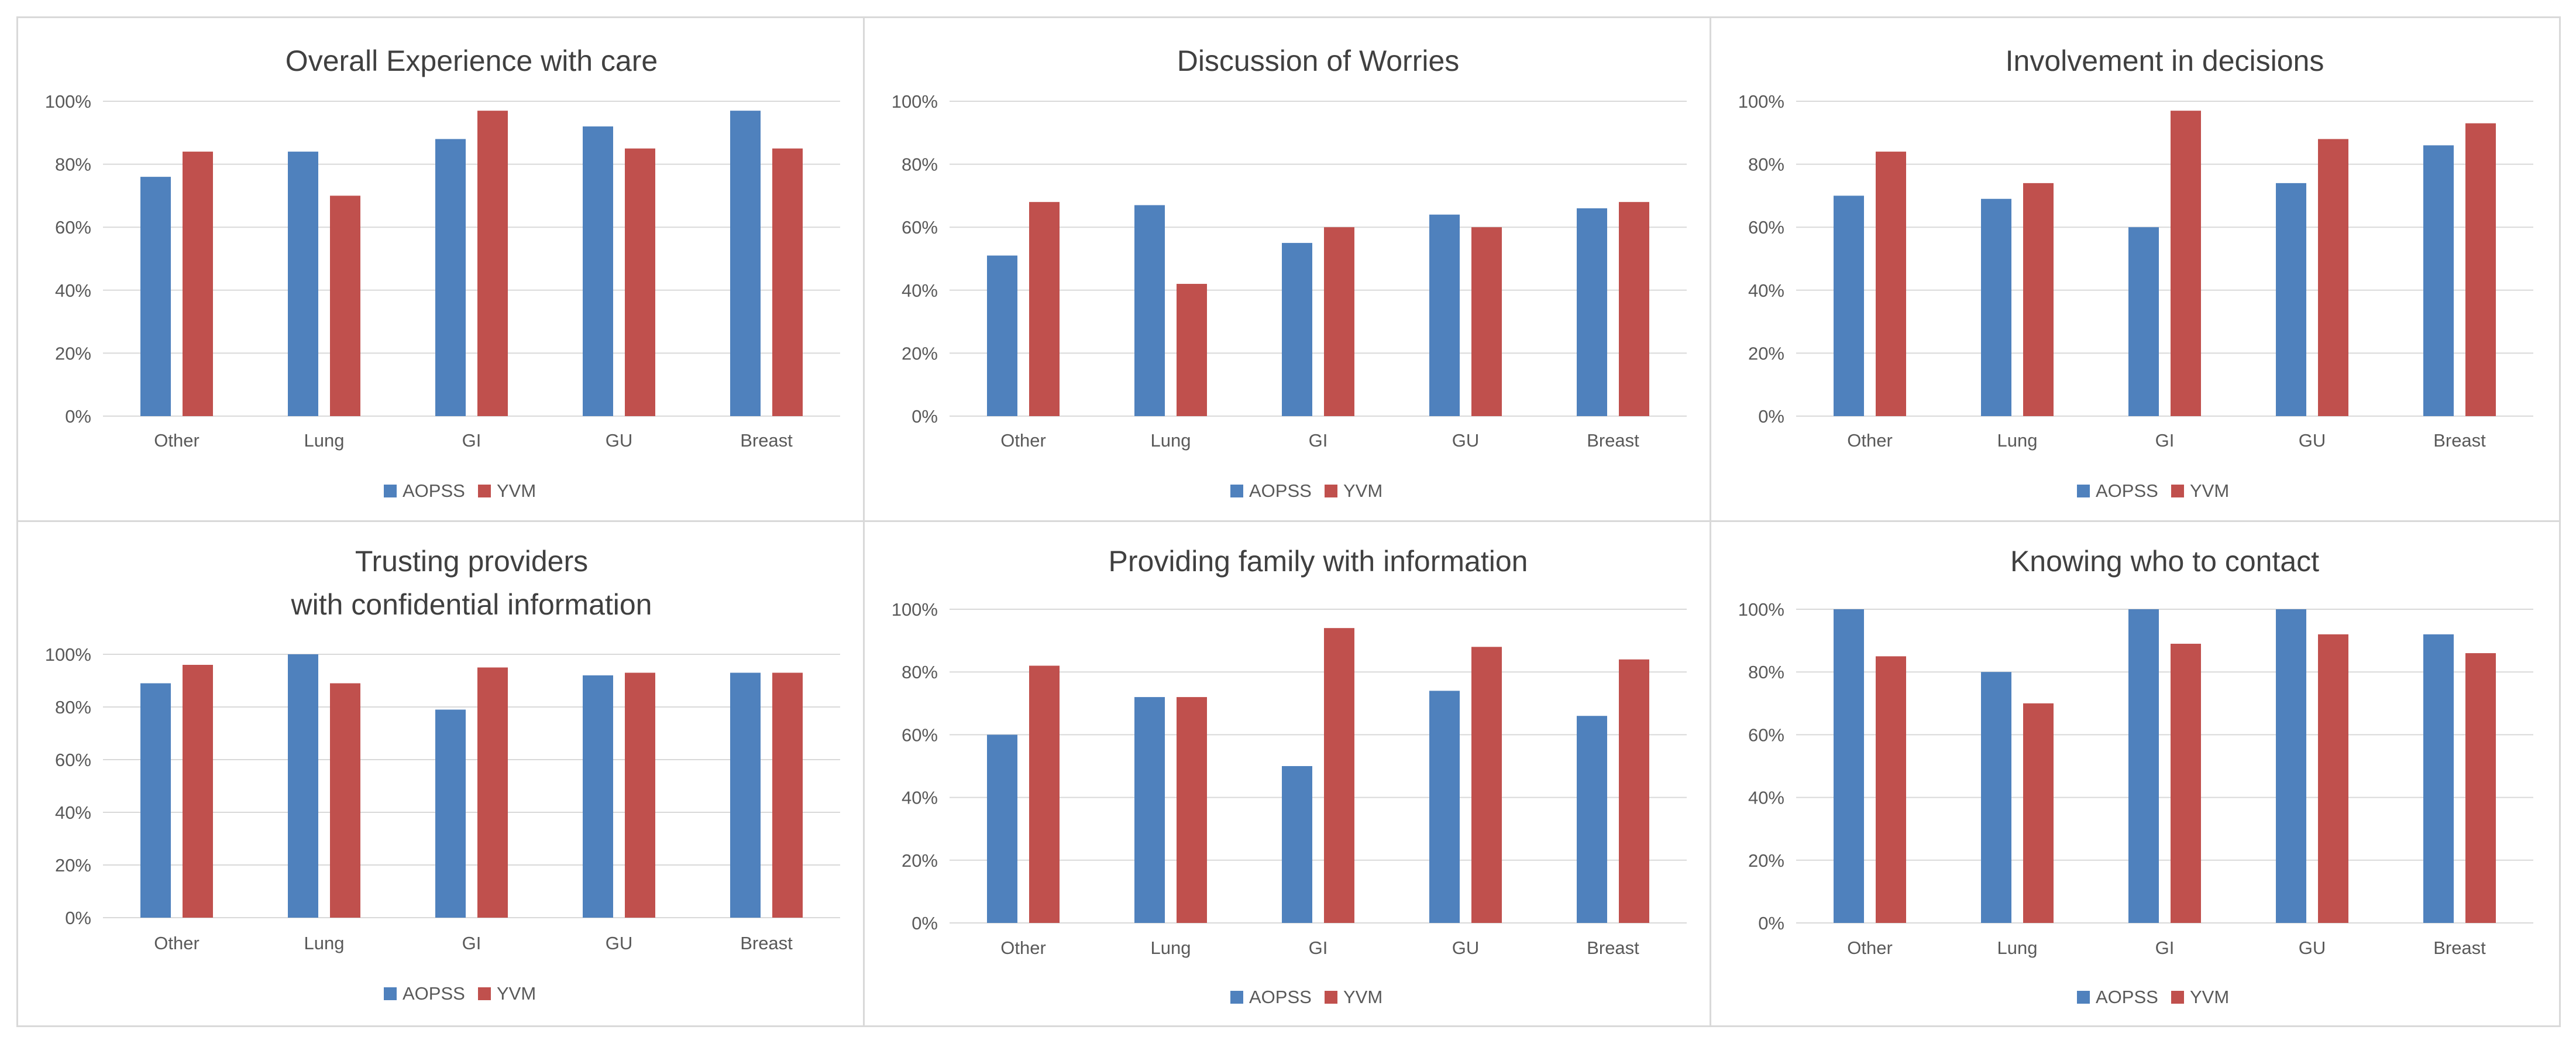 This screenshot has width=2576, height=1047. I want to click on chart-title: Discussion of Worries, so click(1318, 60).